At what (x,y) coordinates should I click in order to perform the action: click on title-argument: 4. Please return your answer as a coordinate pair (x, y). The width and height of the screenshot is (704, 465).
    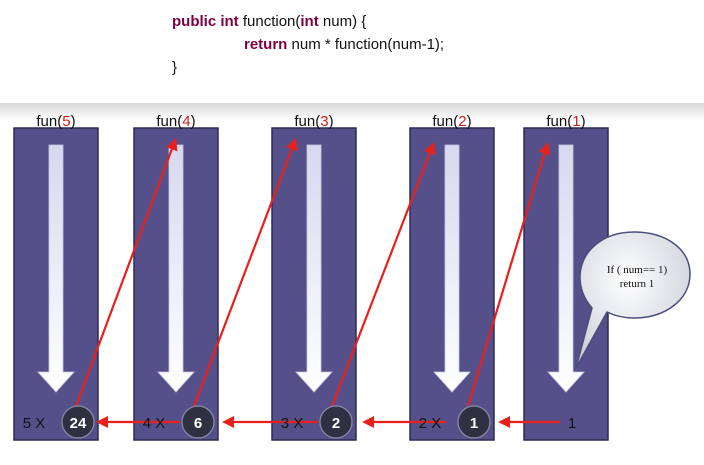
    Looking at the image, I should click on (186, 121).